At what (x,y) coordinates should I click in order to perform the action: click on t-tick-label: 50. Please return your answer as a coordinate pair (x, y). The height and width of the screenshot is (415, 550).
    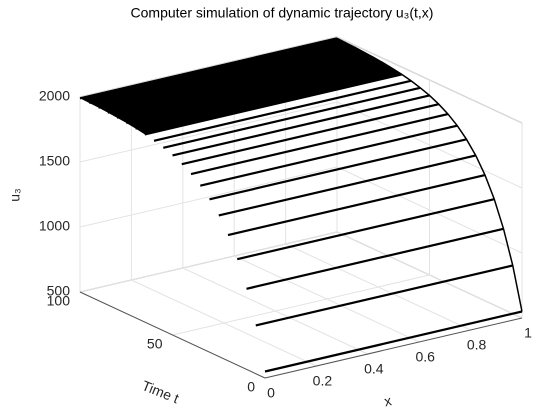
    Looking at the image, I should click on (155, 344).